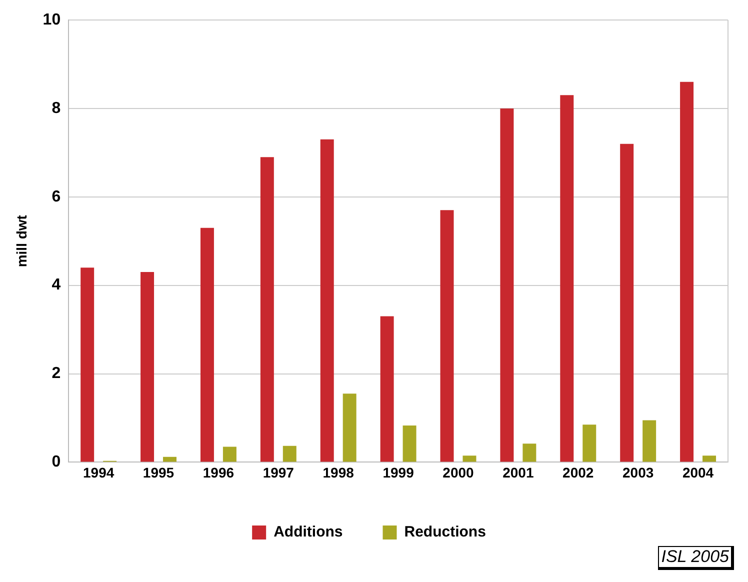  Describe the element at coordinates (56, 462) in the screenshot. I see `y-tick-label: 0` at that location.